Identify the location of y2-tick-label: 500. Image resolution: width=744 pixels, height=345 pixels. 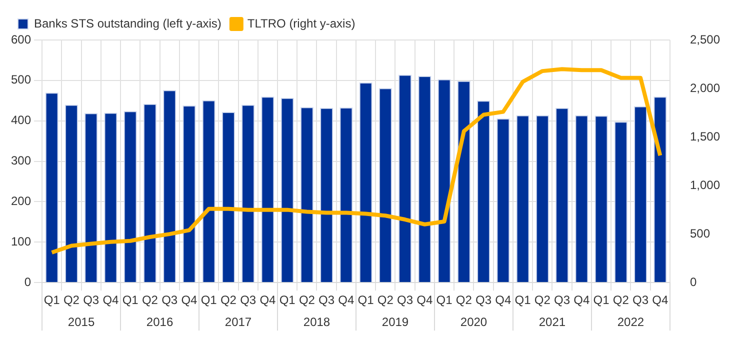
(700, 233).